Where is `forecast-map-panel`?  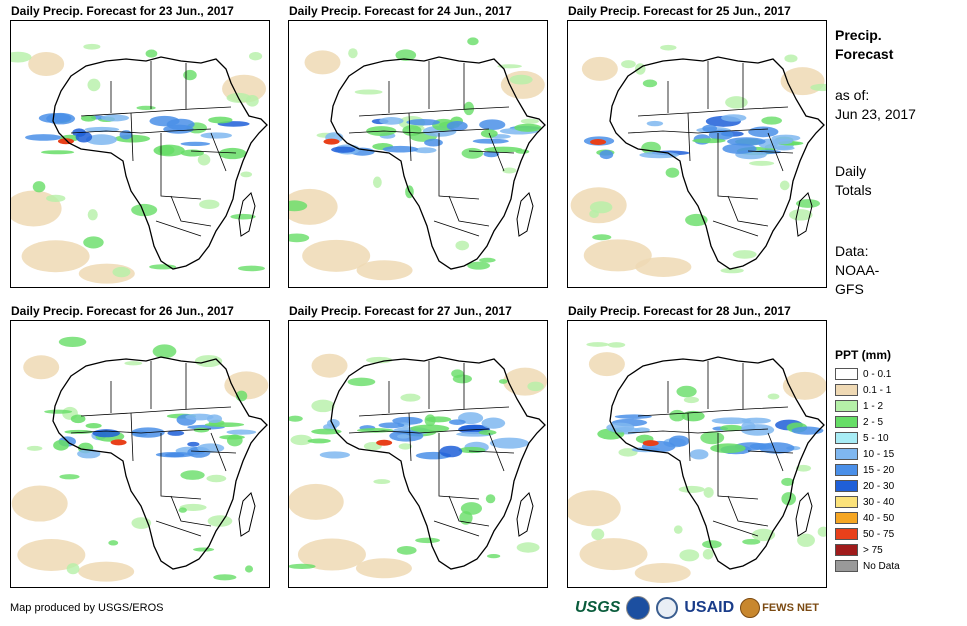 forecast-map-panel is located at coordinates (418, 154).